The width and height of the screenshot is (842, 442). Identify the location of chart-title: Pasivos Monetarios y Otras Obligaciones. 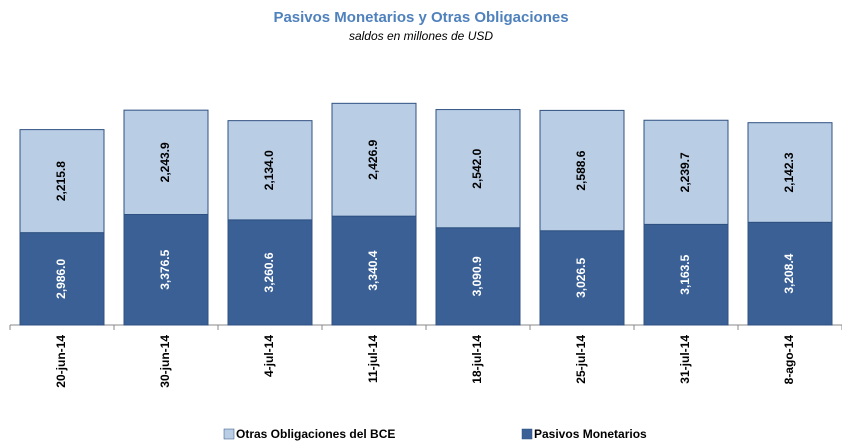
(420, 17).